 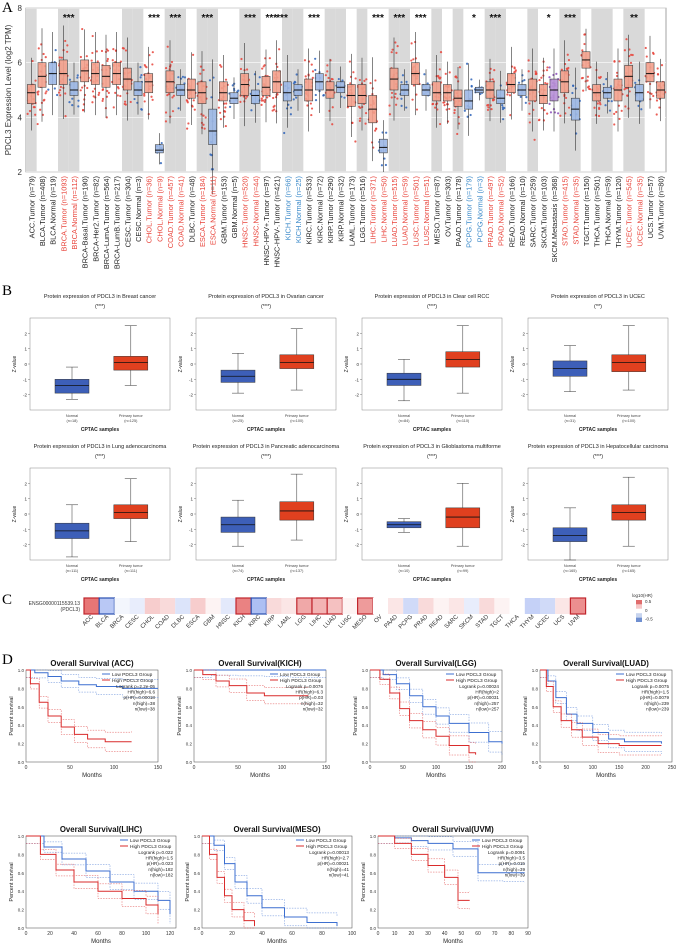 I want to click on x-tick-label: CHOL.Tumor (n=36), so click(x=149, y=209).